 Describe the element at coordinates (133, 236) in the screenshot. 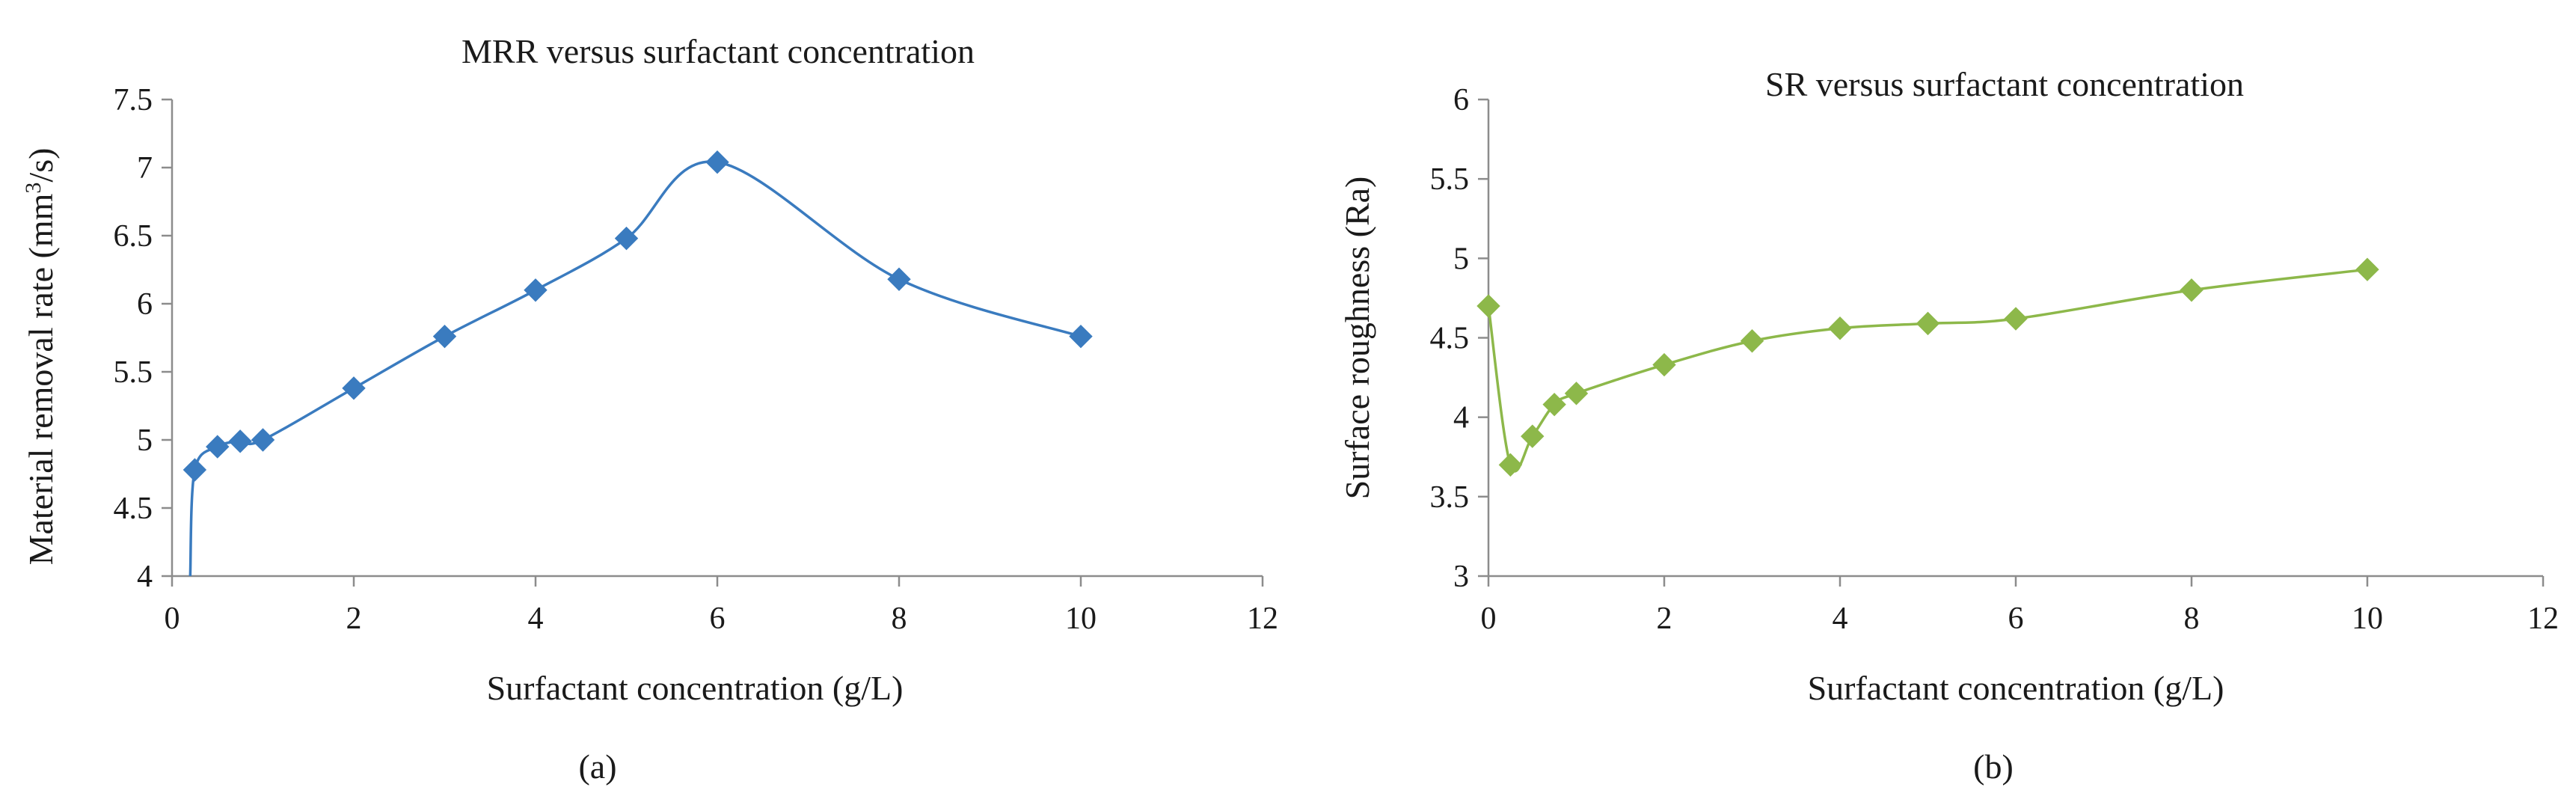

I see `y-tick-label: 6.5` at that location.